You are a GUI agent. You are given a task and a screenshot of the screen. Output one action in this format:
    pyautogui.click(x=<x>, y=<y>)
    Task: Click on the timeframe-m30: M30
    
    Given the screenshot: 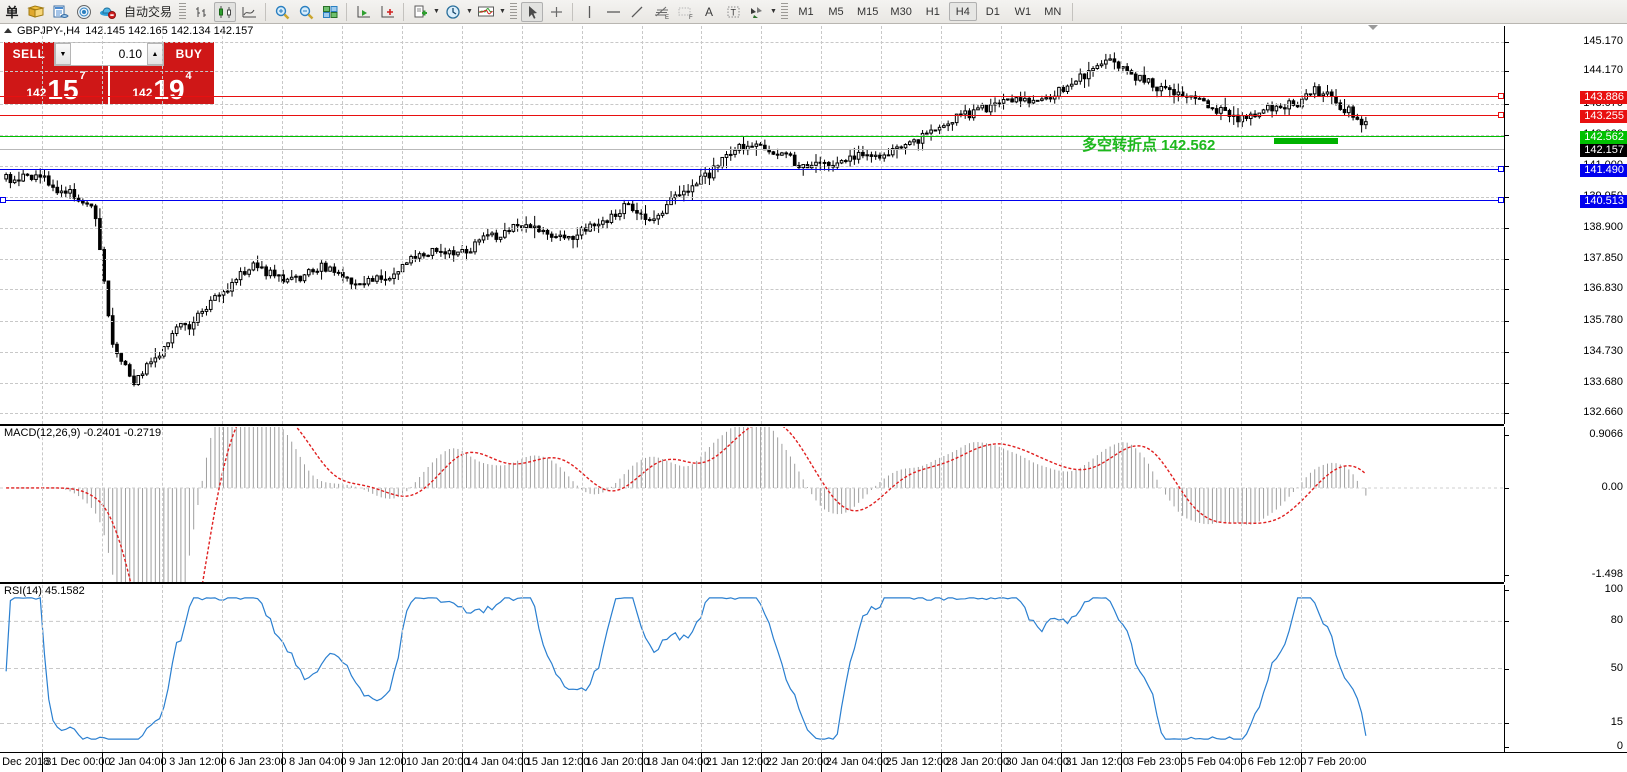 What is the action you would take?
    pyautogui.click(x=901, y=11)
    